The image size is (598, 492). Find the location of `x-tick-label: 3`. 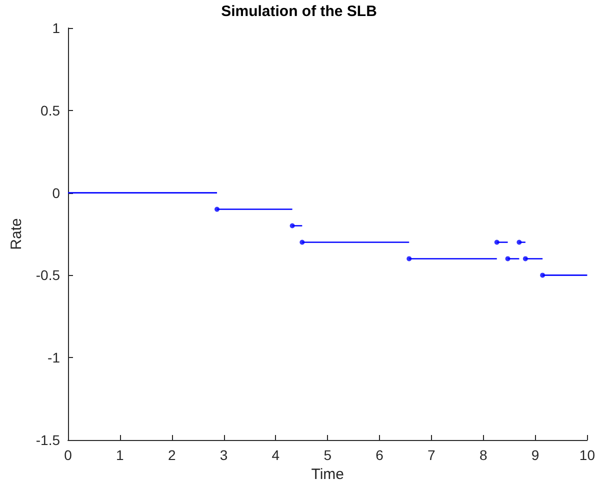

x-tick-label: 3 is located at coordinates (224, 455).